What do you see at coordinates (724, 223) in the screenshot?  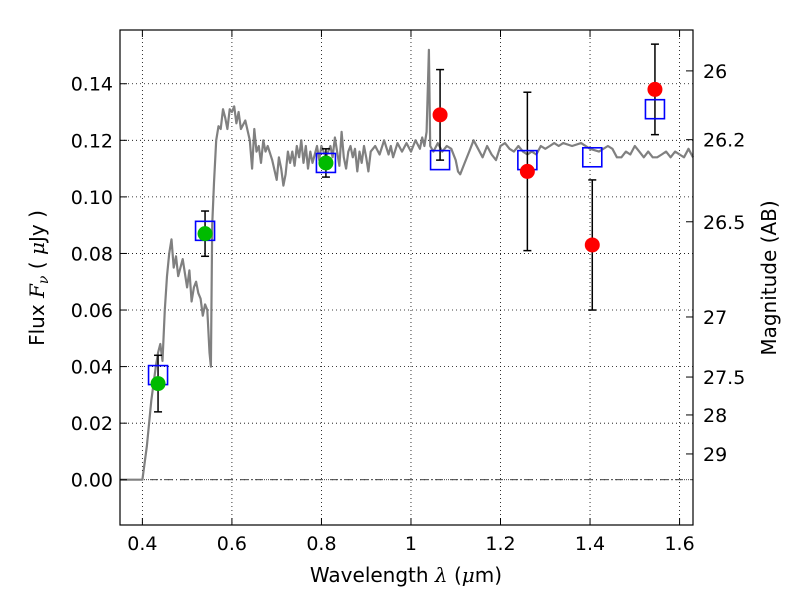 I see `y2-tick-label: 26.5` at bounding box center [724, 223].